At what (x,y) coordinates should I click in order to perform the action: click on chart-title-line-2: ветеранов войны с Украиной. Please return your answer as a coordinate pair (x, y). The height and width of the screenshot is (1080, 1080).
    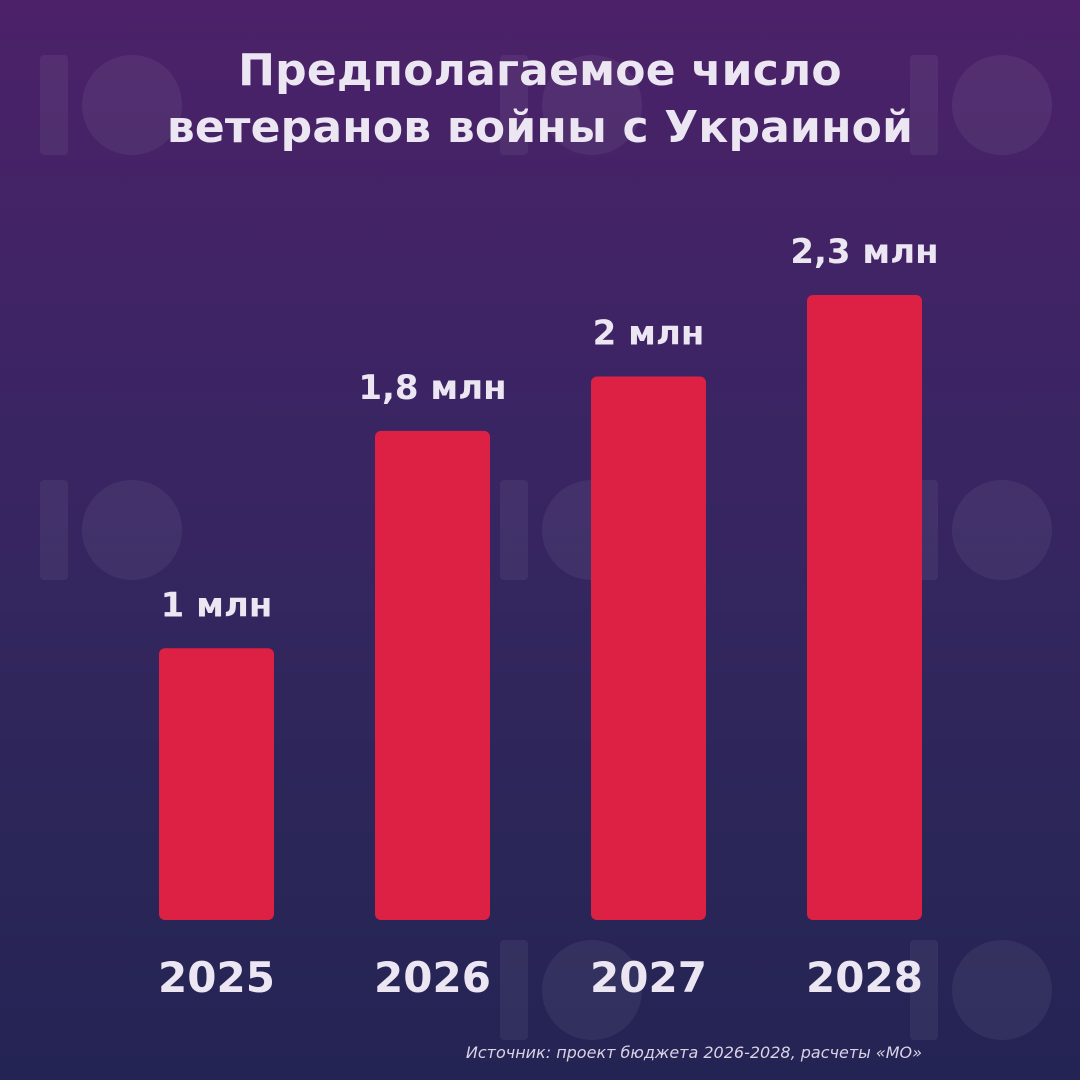
    Looking at the image, I should click on (540, 127).